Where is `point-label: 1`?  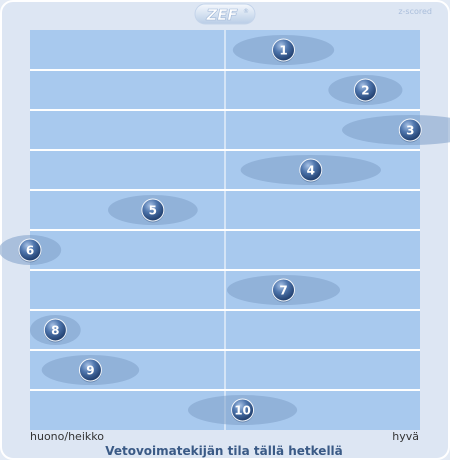
point-label: 1 is located at coordinates (283, 51).